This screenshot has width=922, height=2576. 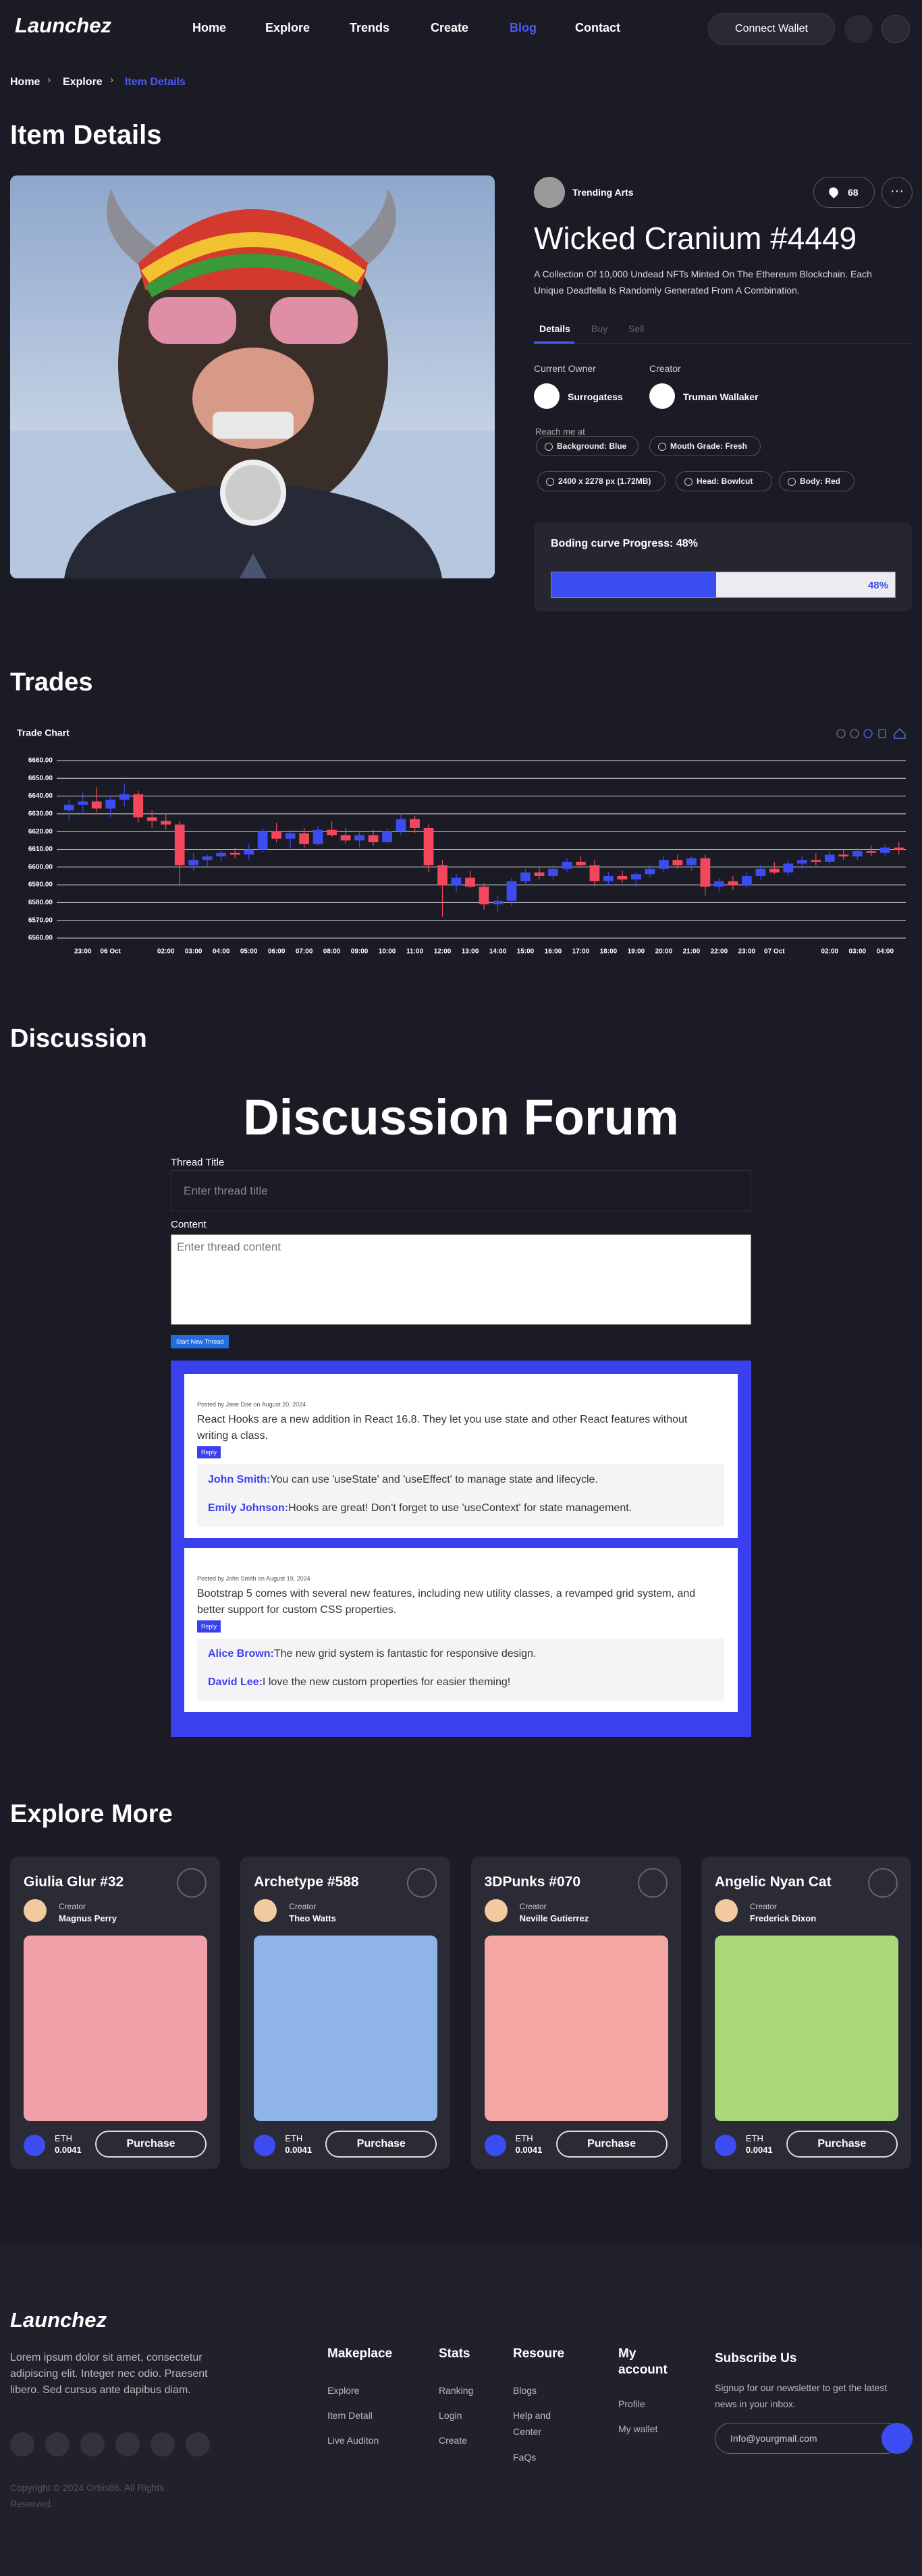 I want to click on footer-link: Help and Center, so click(x=532, y=2423).